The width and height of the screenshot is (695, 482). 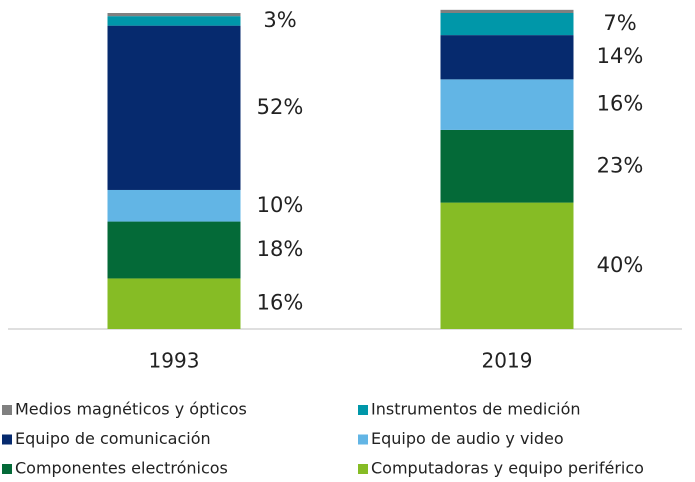 What do you see at coordinates (121, 468) in the screenshot?
I see `legend-label: Componentes electrónicos` at bounding box center [121, 468].